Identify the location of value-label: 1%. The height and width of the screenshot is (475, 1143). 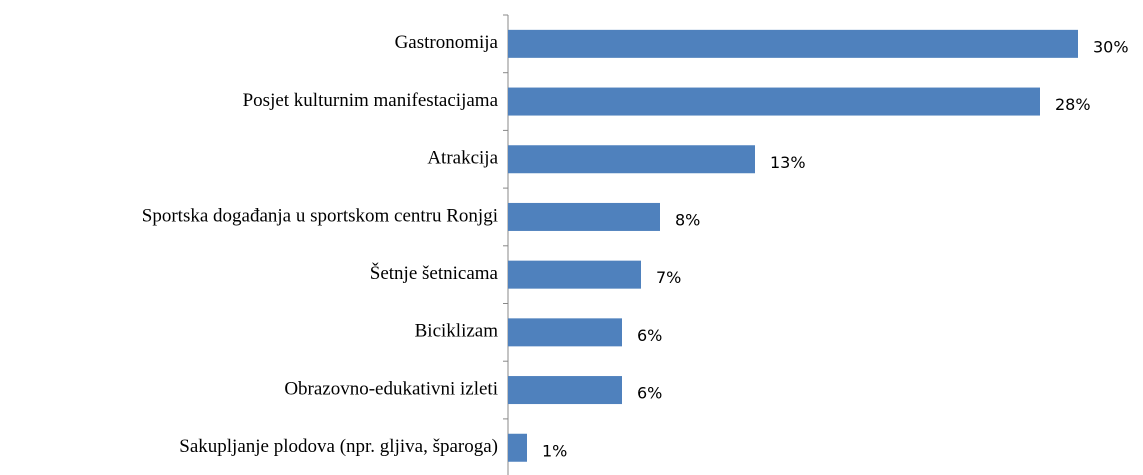
(554, 450).